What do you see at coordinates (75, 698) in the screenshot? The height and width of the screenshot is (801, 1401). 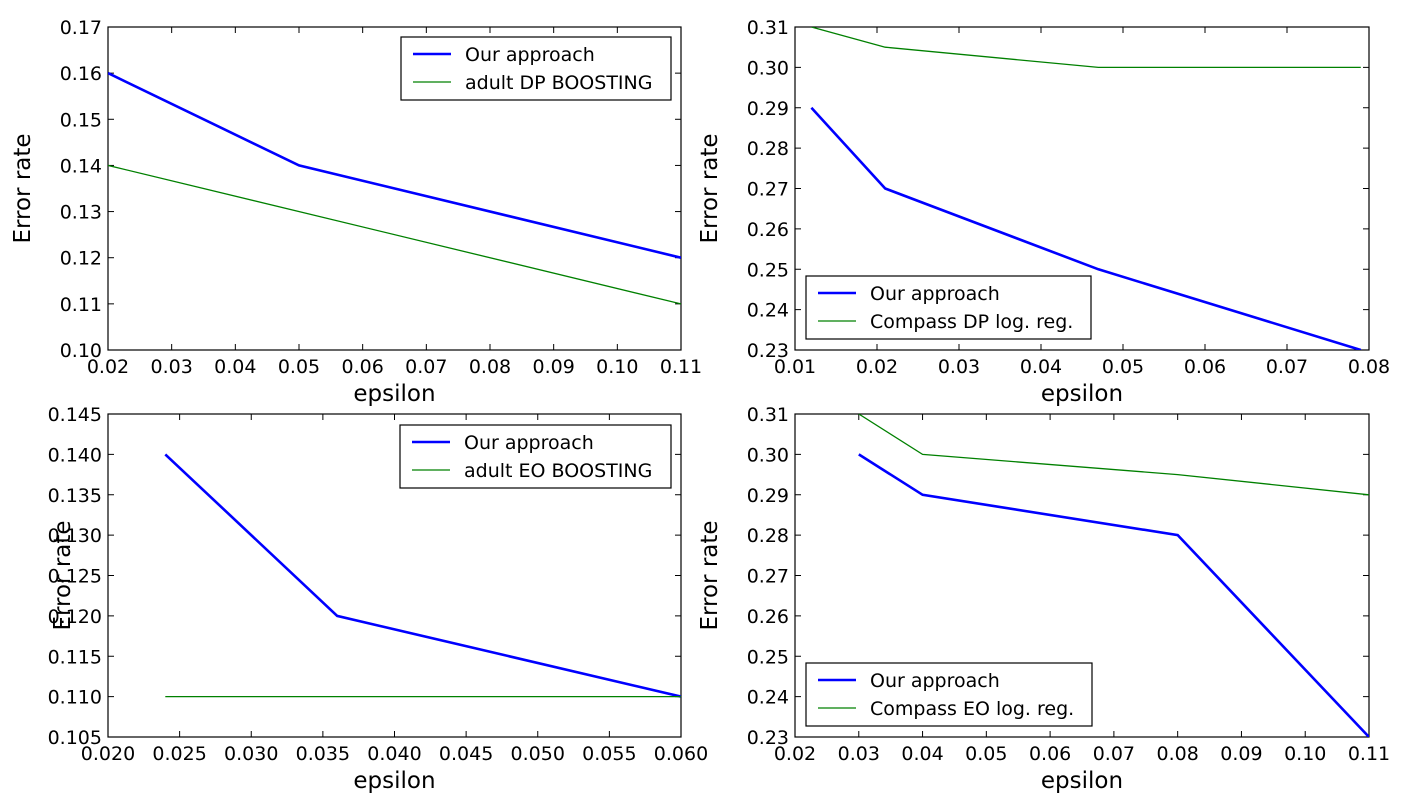 I see `y-tick-label: 0.110` at bounding box center [75, 698].